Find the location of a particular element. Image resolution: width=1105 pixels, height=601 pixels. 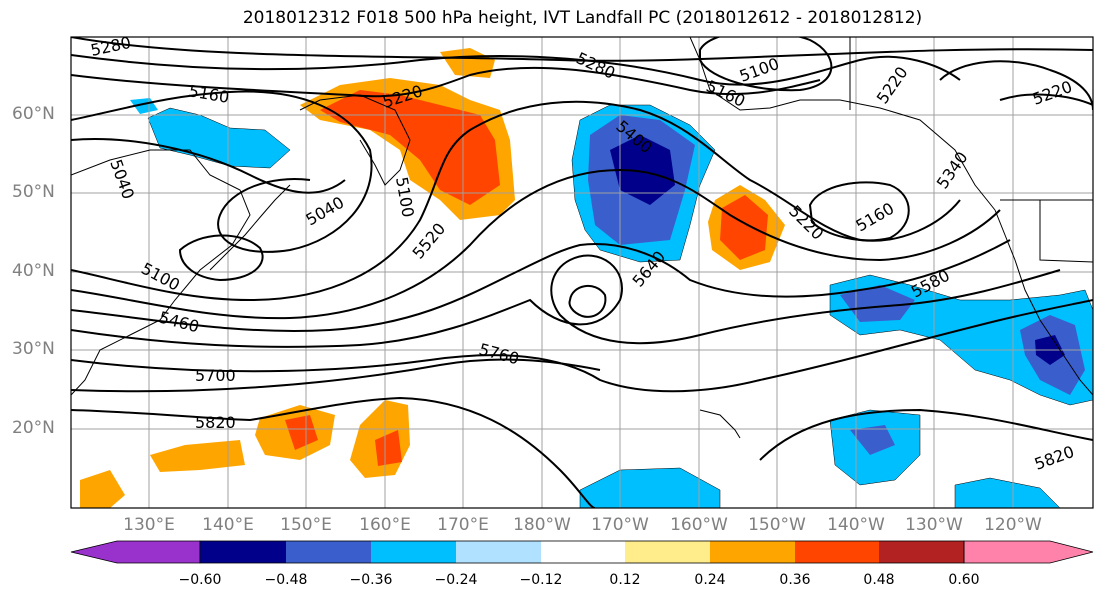

colorbar-tick-label: 0.12 is located at coordinates (625, 580).